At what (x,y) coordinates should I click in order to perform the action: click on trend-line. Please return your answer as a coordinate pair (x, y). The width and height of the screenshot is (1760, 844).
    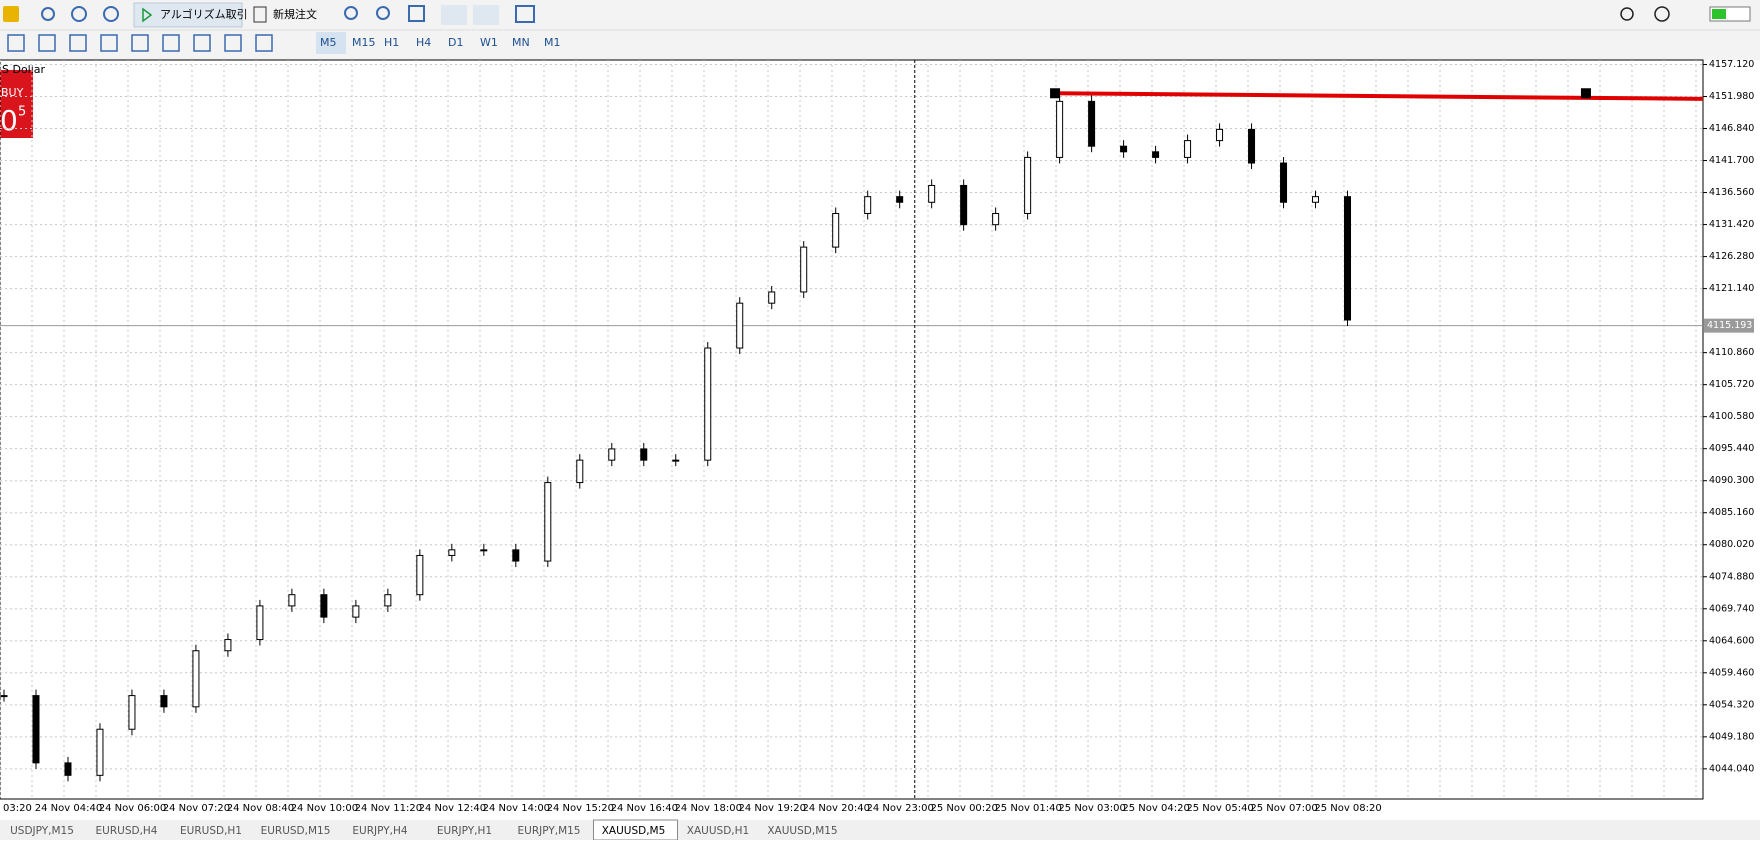
    Looking at the image, I should click on (1379, 96).